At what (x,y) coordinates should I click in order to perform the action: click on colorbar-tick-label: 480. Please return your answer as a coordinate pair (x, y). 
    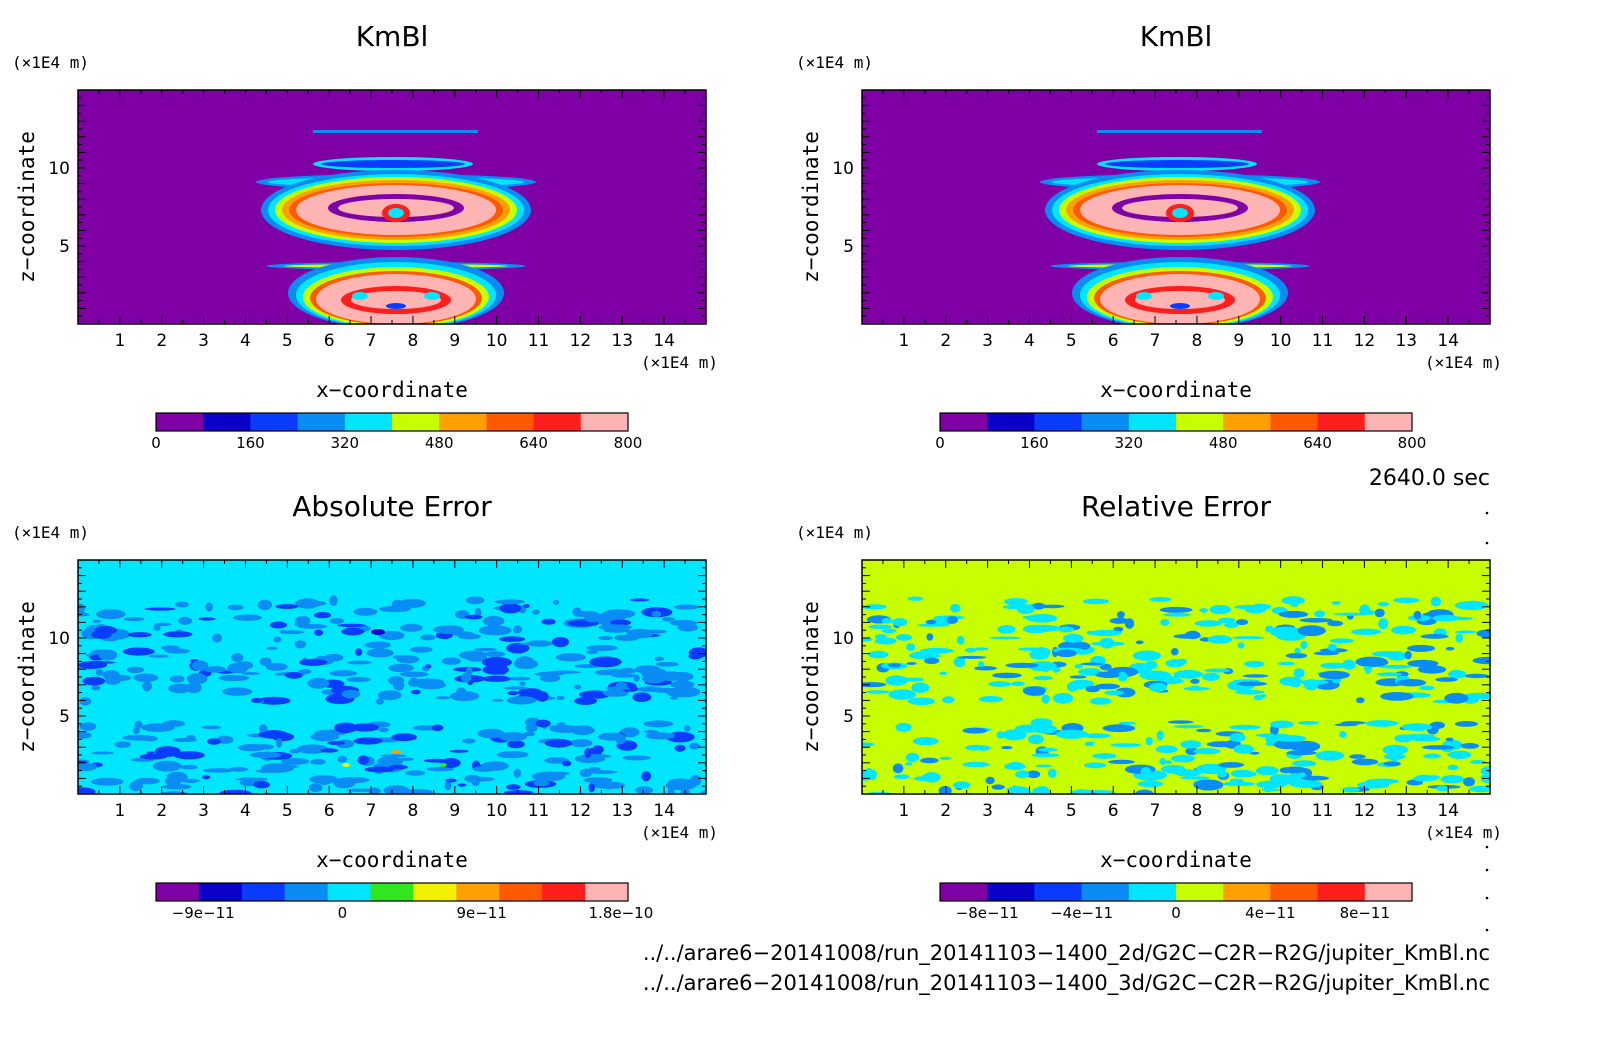
    Looking at the image, I should click on (439, 443).